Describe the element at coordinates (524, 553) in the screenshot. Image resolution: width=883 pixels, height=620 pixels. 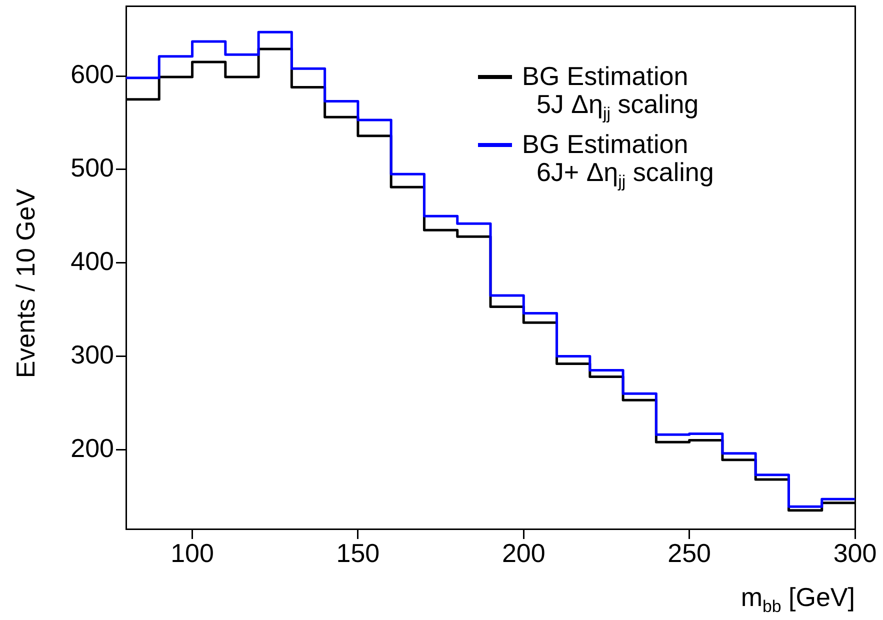
I see `x-tick-label: 200` at that location.